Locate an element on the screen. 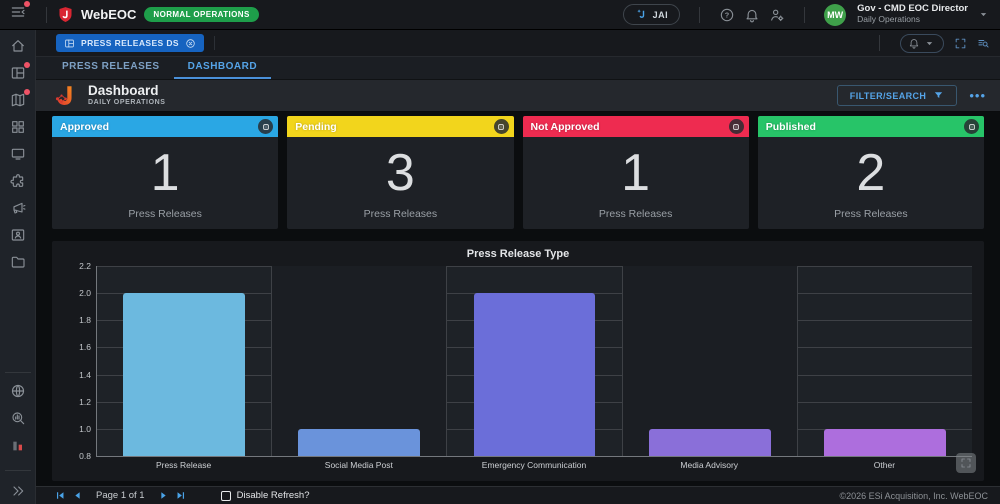 This screenshot has height=504, width=1000. bar-other is located at coordinates (884, 442).